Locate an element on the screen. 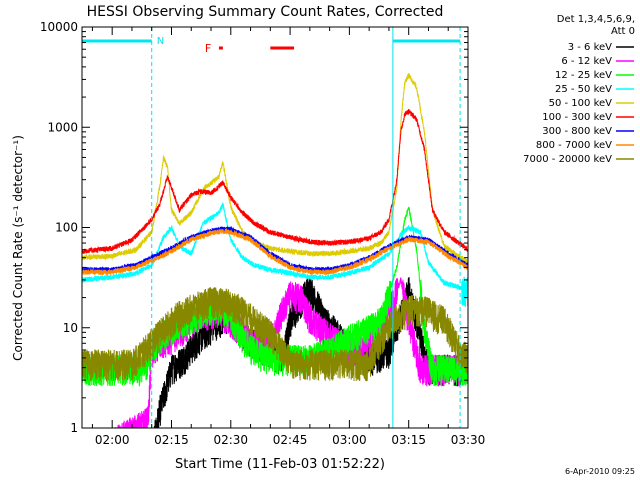  x-tick-label-5: 03:15 is located at coordinates (408, 440).